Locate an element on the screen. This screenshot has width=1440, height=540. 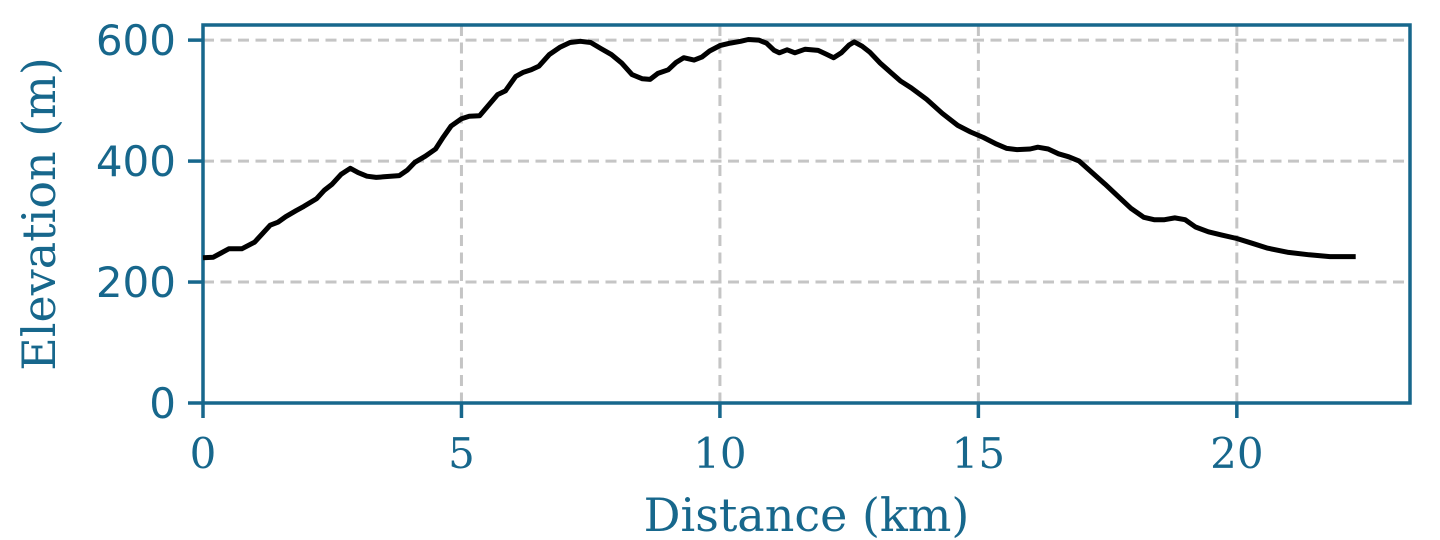
x-tick-label: 5 is located at coordinates (461, 453).